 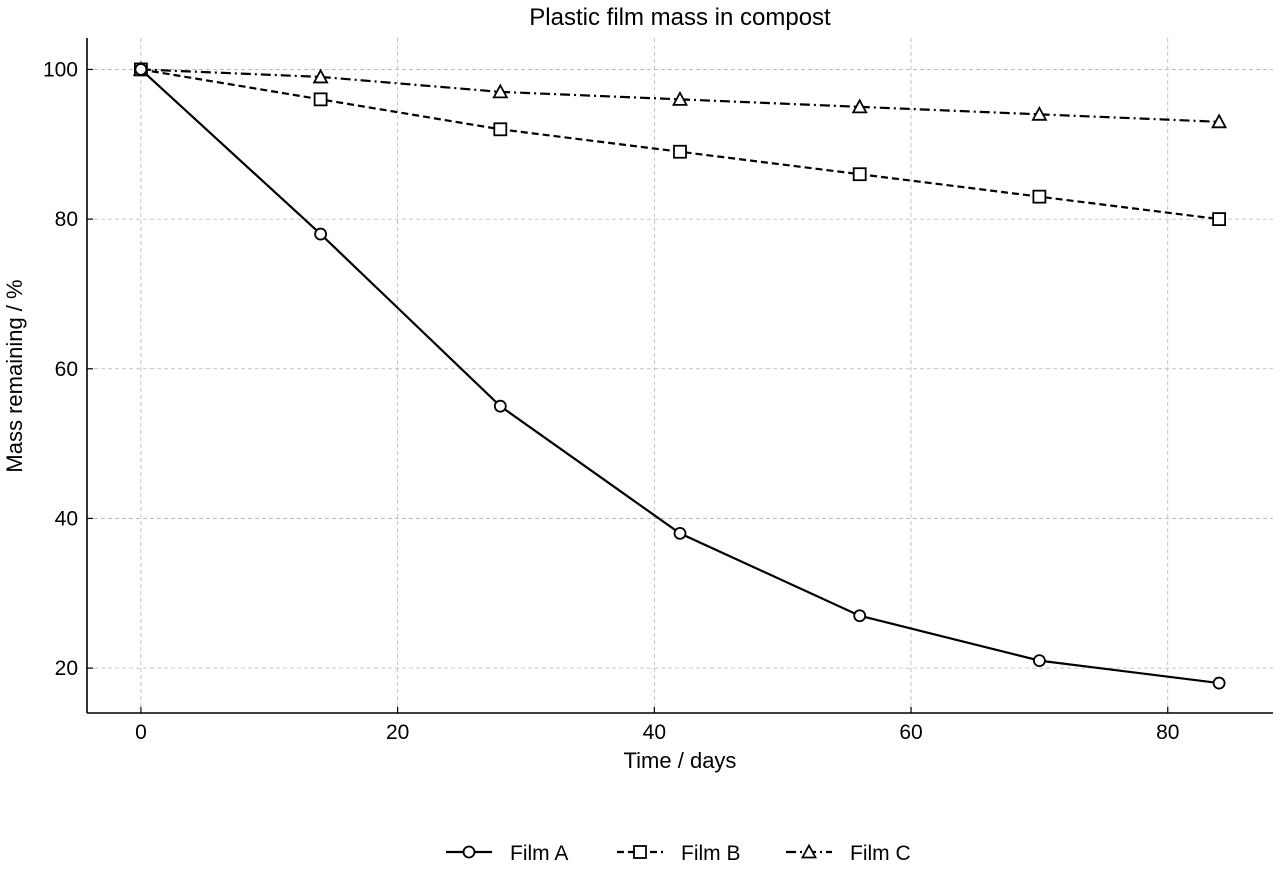 I want to click on legend-item-film-a: Film A, so click(x=507, y=853).